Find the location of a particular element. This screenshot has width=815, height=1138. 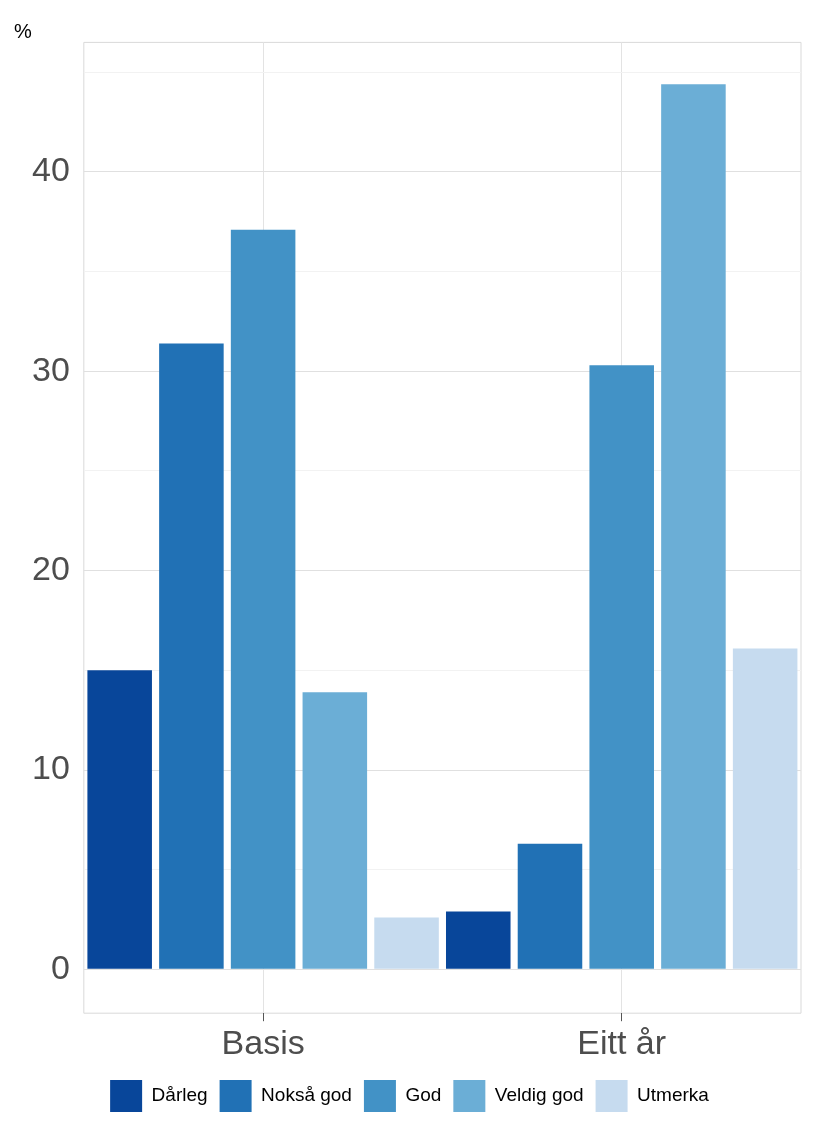

y-tick-label: 0 is located at coordinates (60, 966).